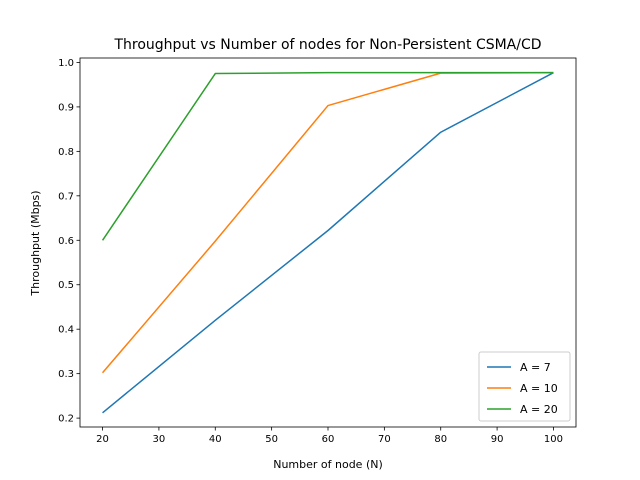 The height and width of the screenshot is (480, 640). I want to click on x-tick-label-4: 60, so click(328, 439).